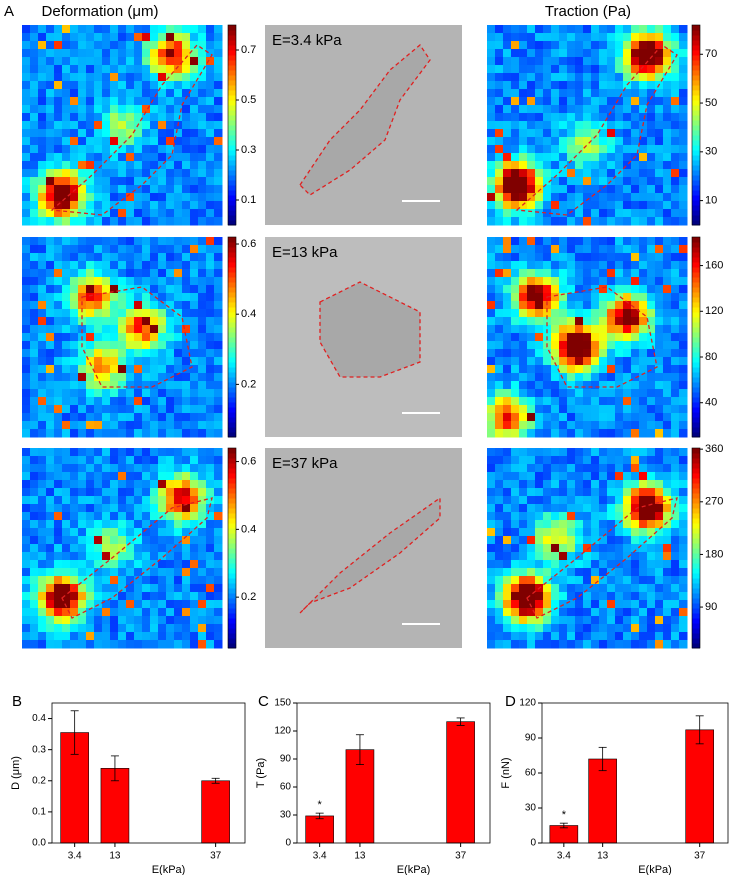 Image resolution: width=735 pixels, height=875 pixels. What do you see at coordinates (360, 856) in the screenshot?
I see `x-tick-label: 13` at bounding box center [360, 856].